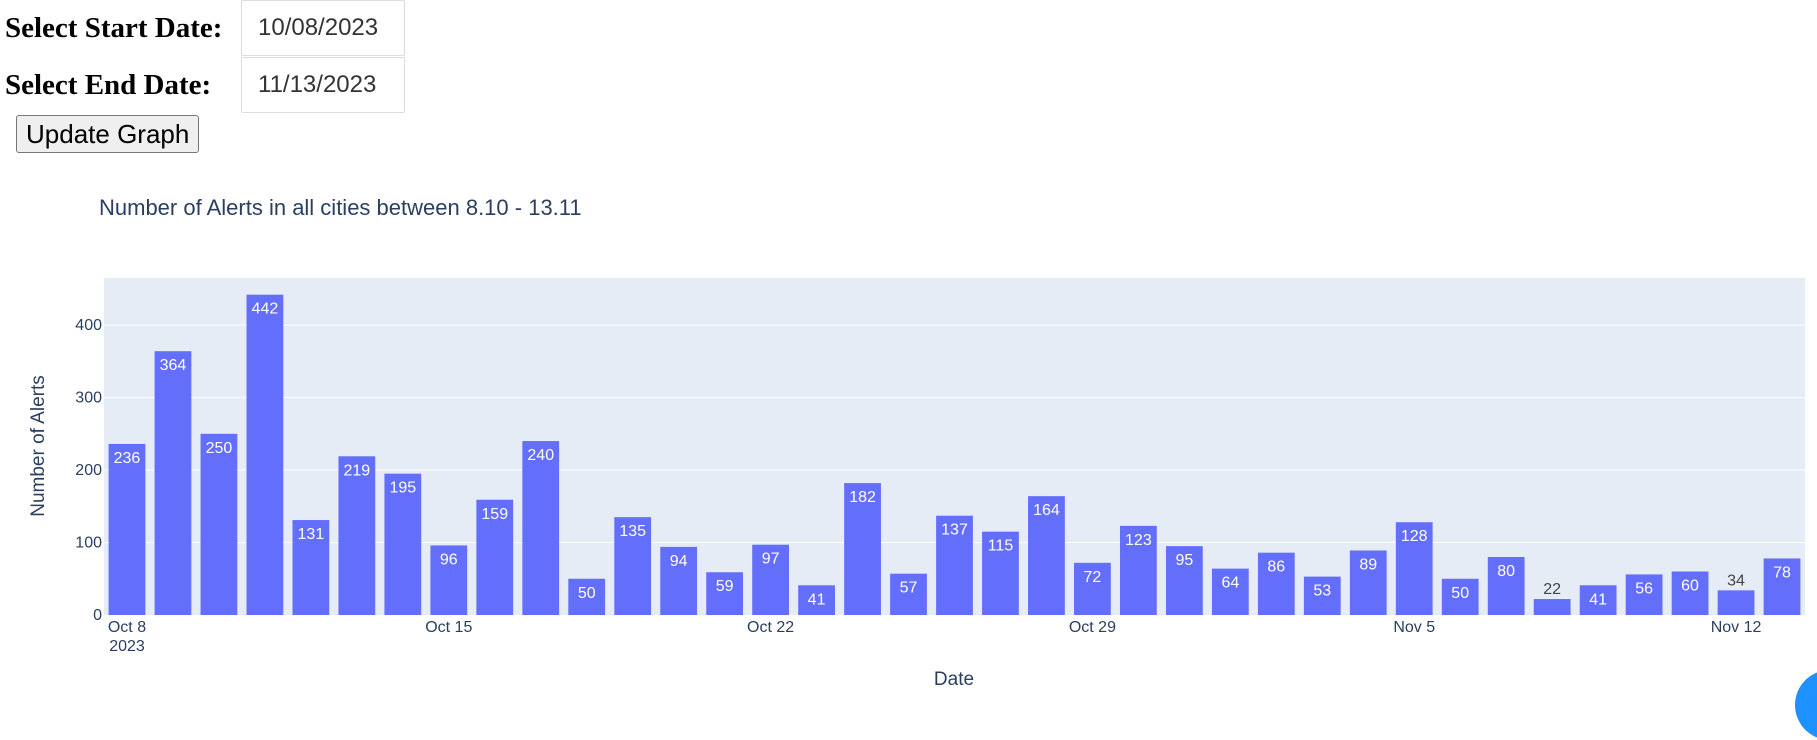 This screenshot has width=1817, height=740. Describe the element at coordinates (954, 679) in the screenshot. I see `x-axis-title: Date` at that location.